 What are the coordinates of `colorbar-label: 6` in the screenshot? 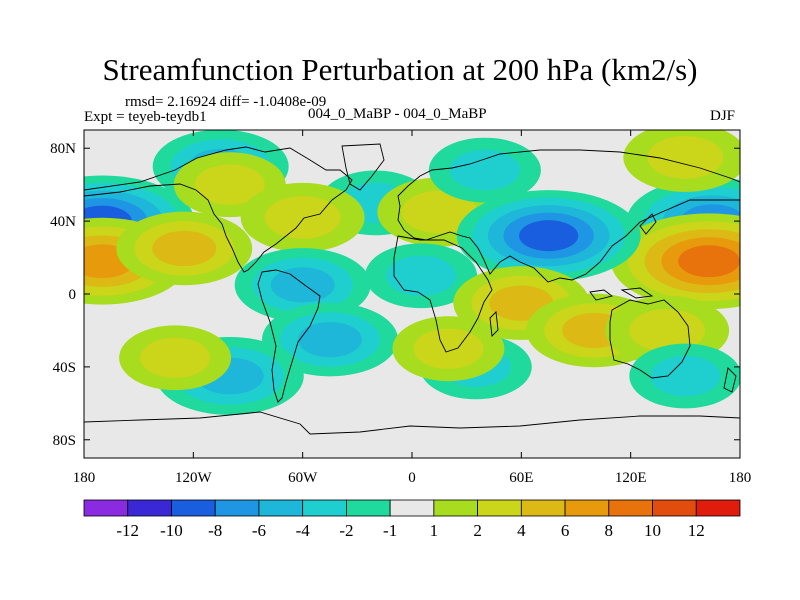 It's located at (565, 530).